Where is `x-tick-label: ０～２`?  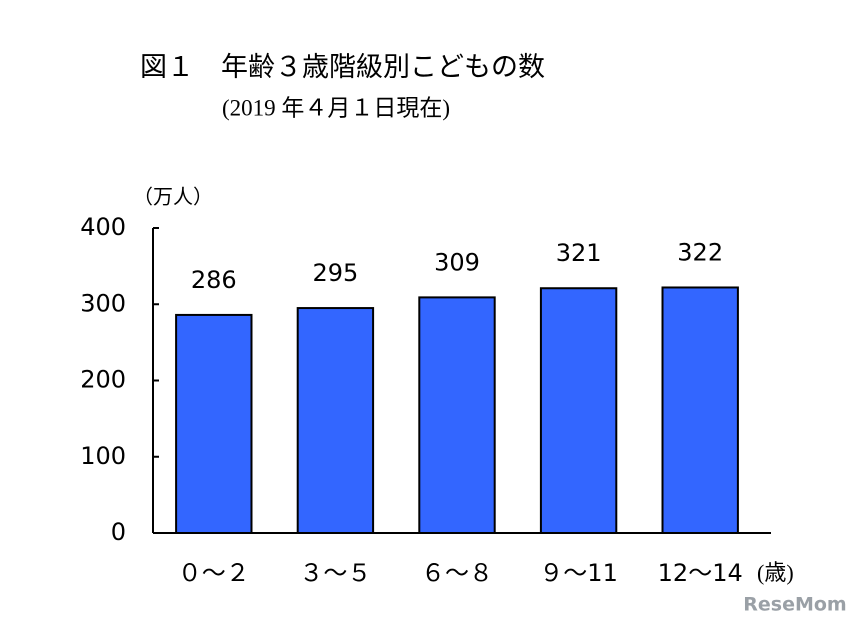
x-tick-label: ０～２ is located at coordinates (214, 573).